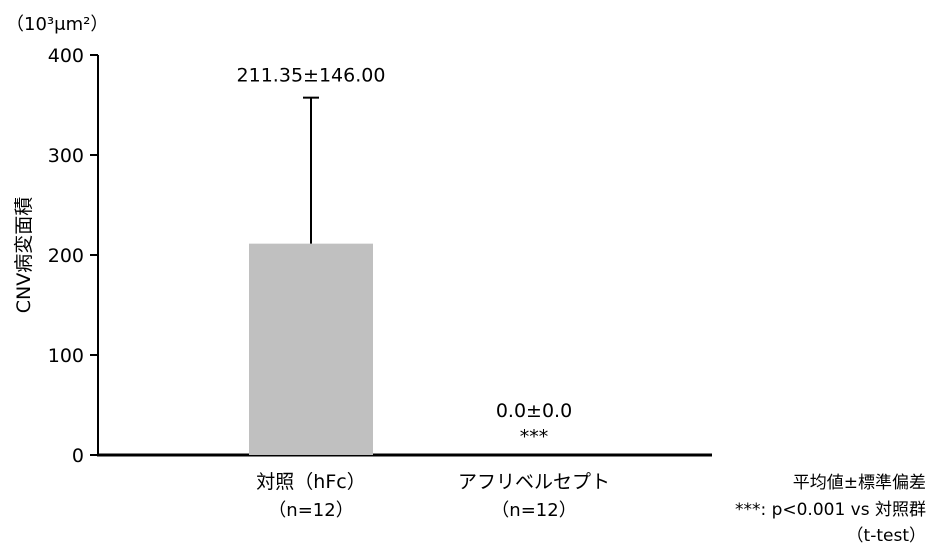 The width and height of the screenshot is (930, 545). What do you see at coordinates (57, 24) in the screenshot?
I see `y-unit-label: （10³μm²）` at bounding box center [57, 24].